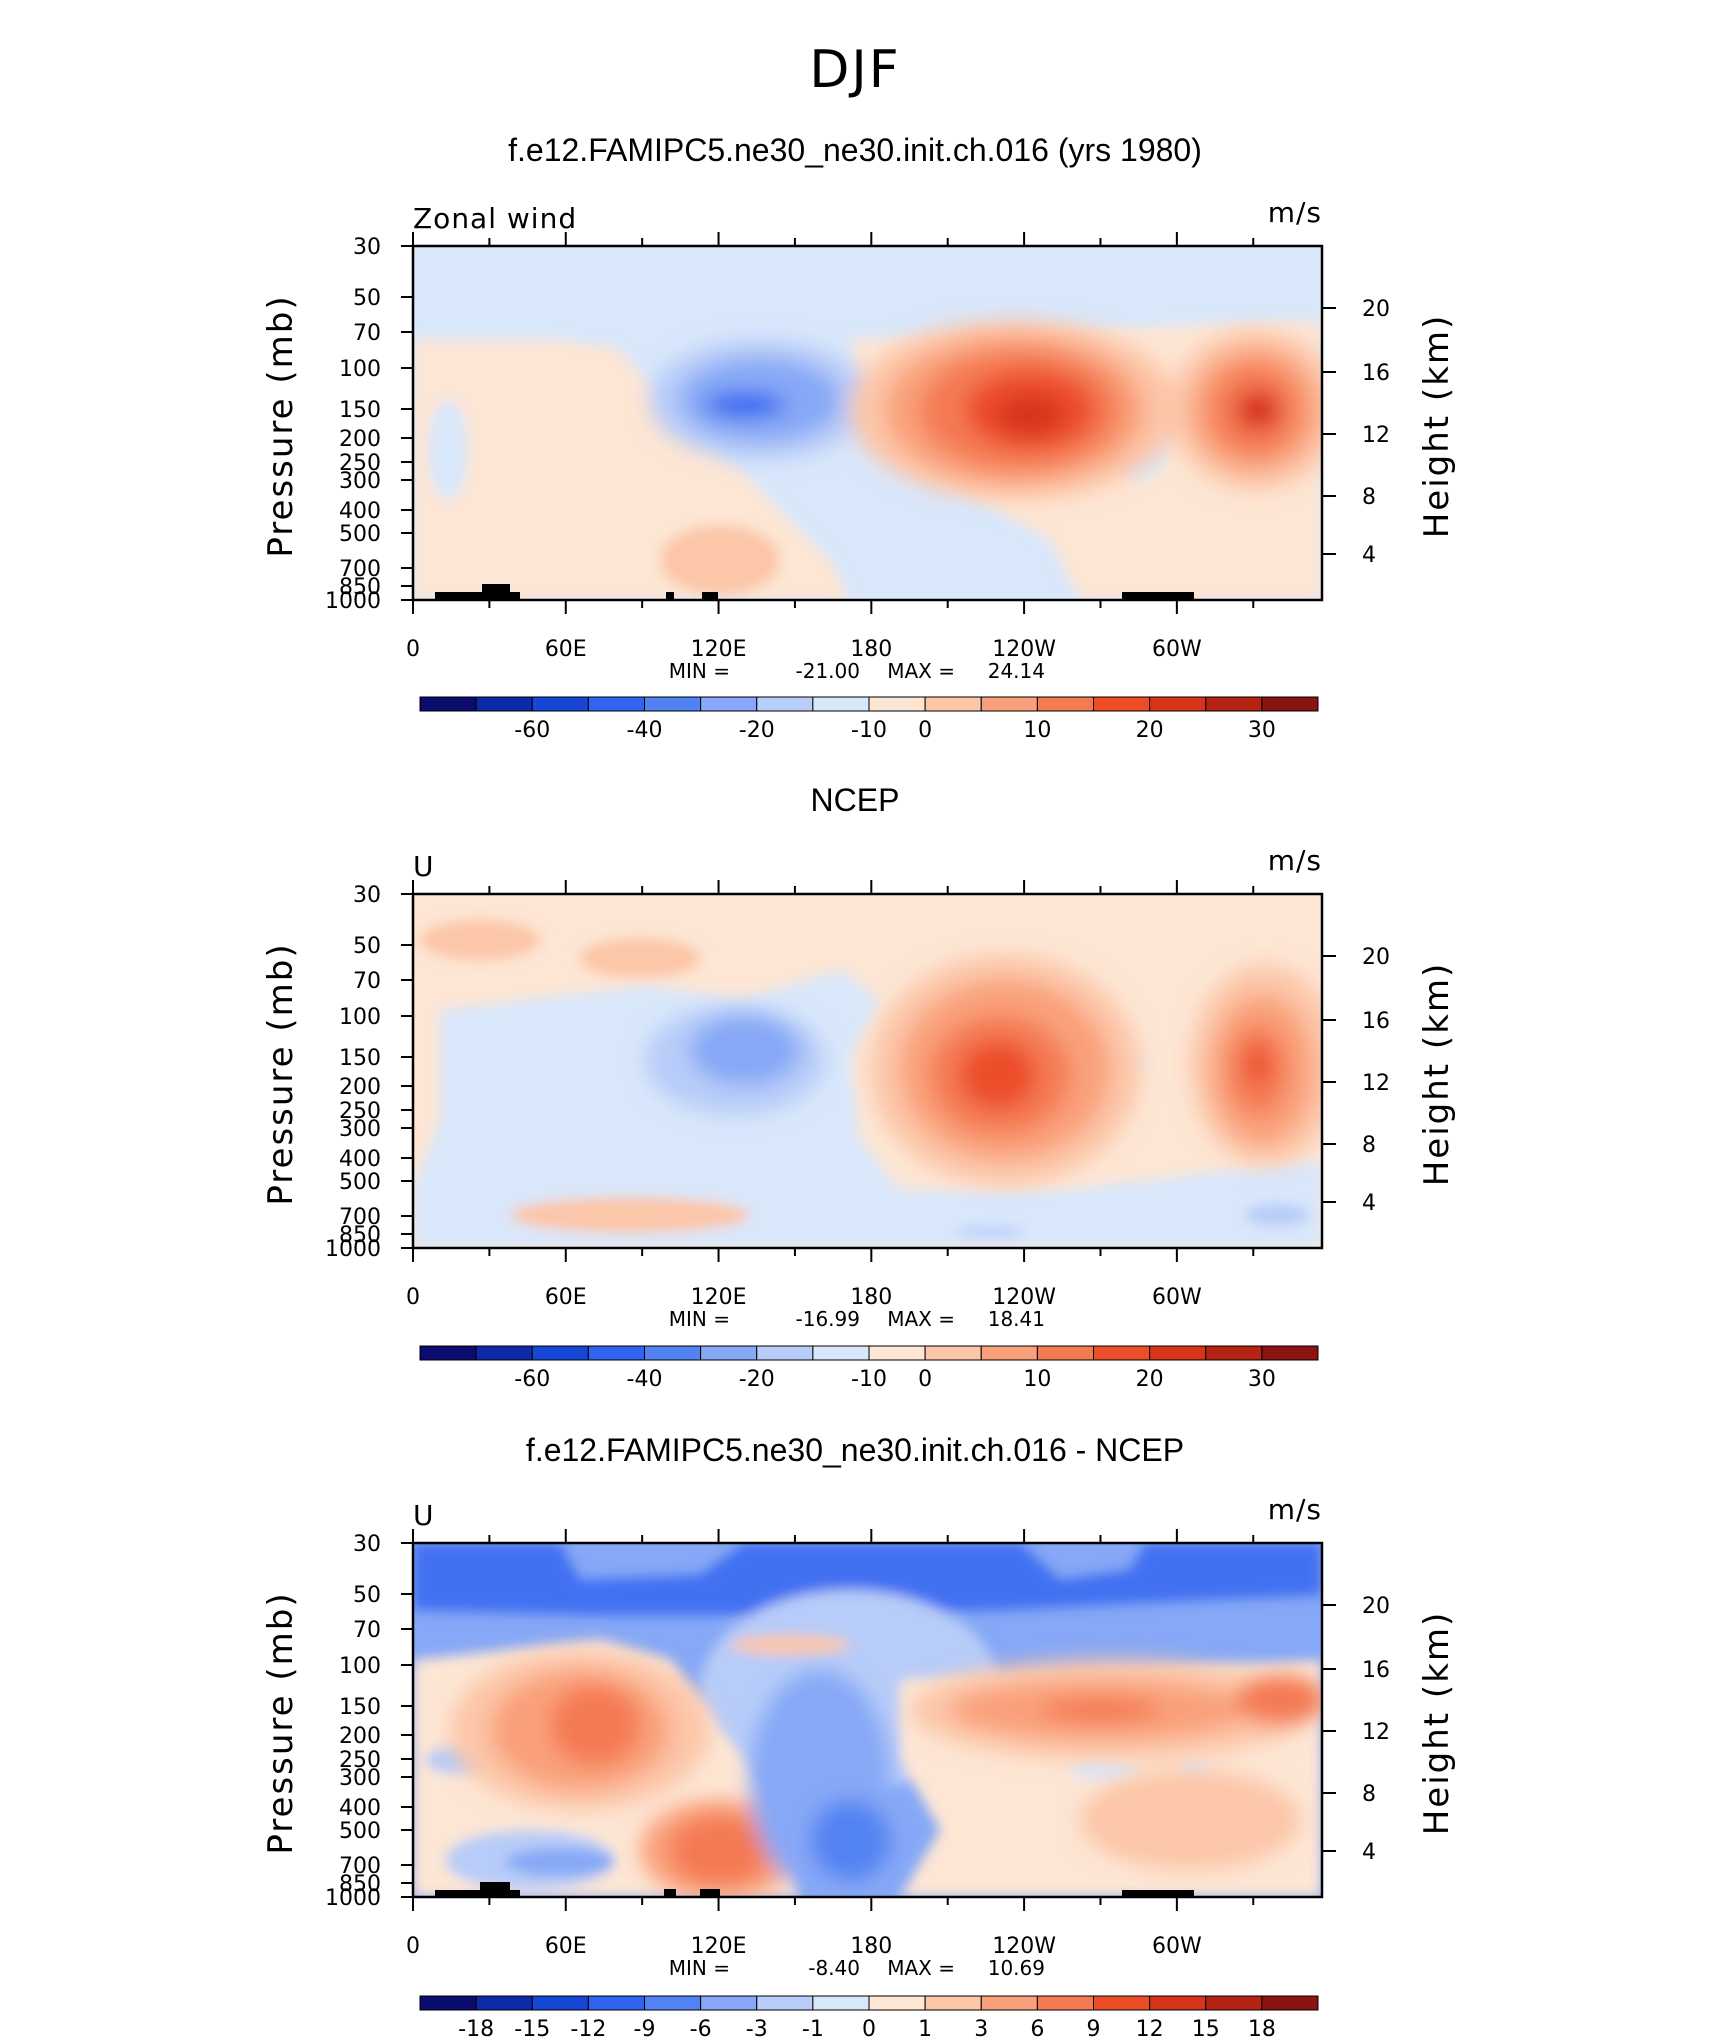  Describe the element at coordinates (1369, 1203) in the screenshot. I see `y-right-tick-label: 4` at that location.